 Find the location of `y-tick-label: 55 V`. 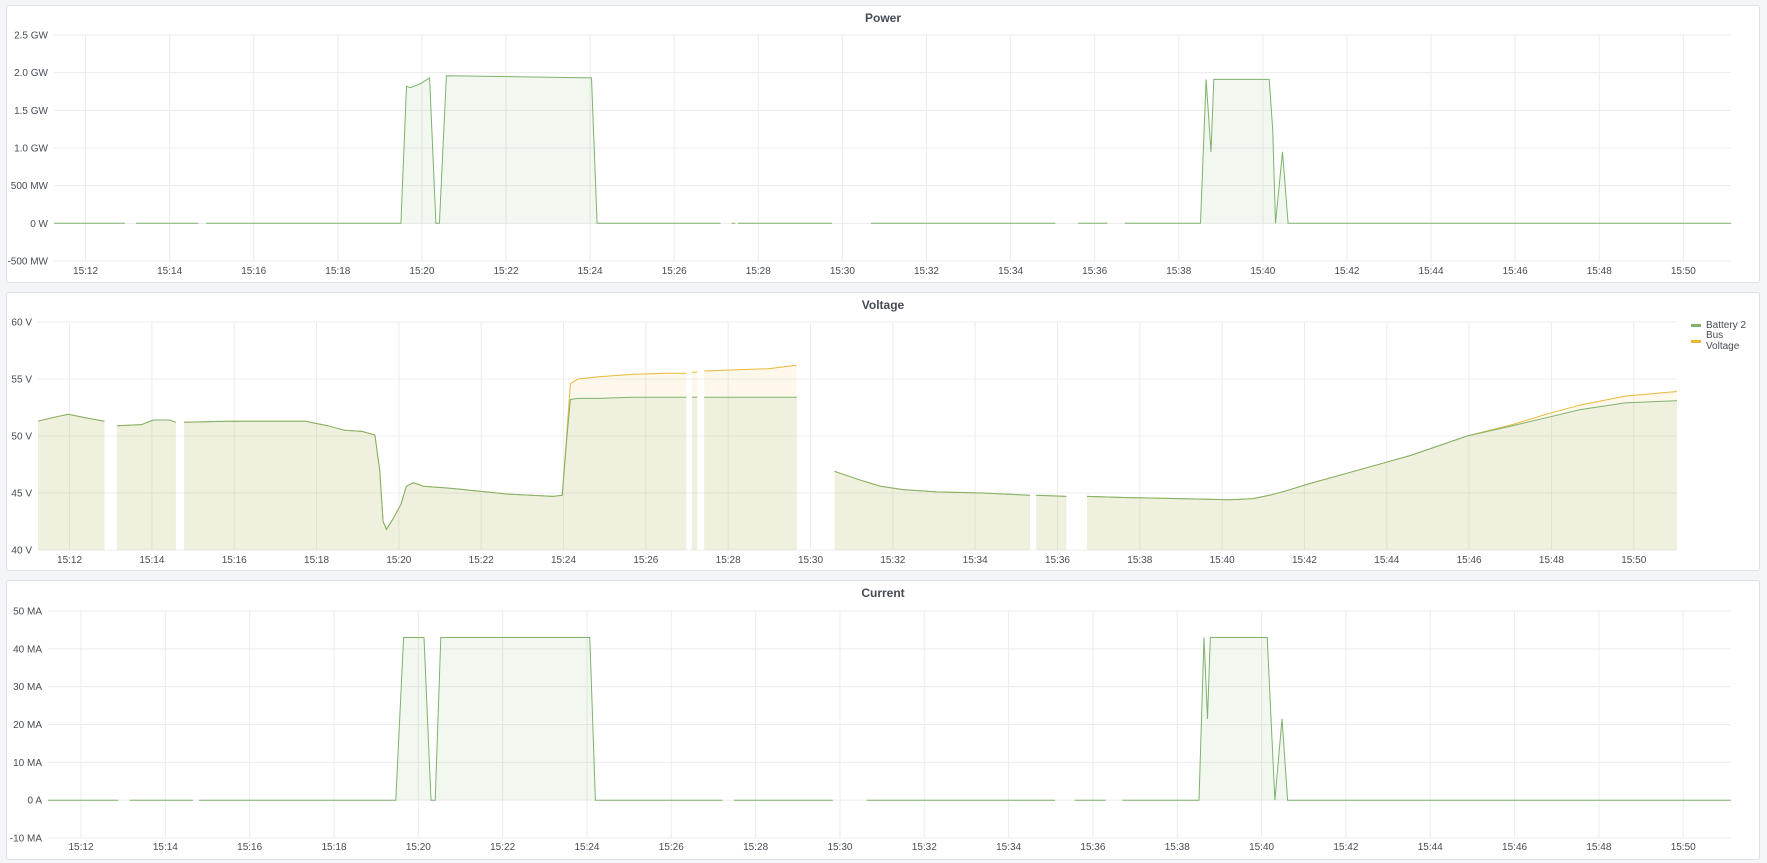

y-tick-label: 55 V is located at coordinates (21, 380).